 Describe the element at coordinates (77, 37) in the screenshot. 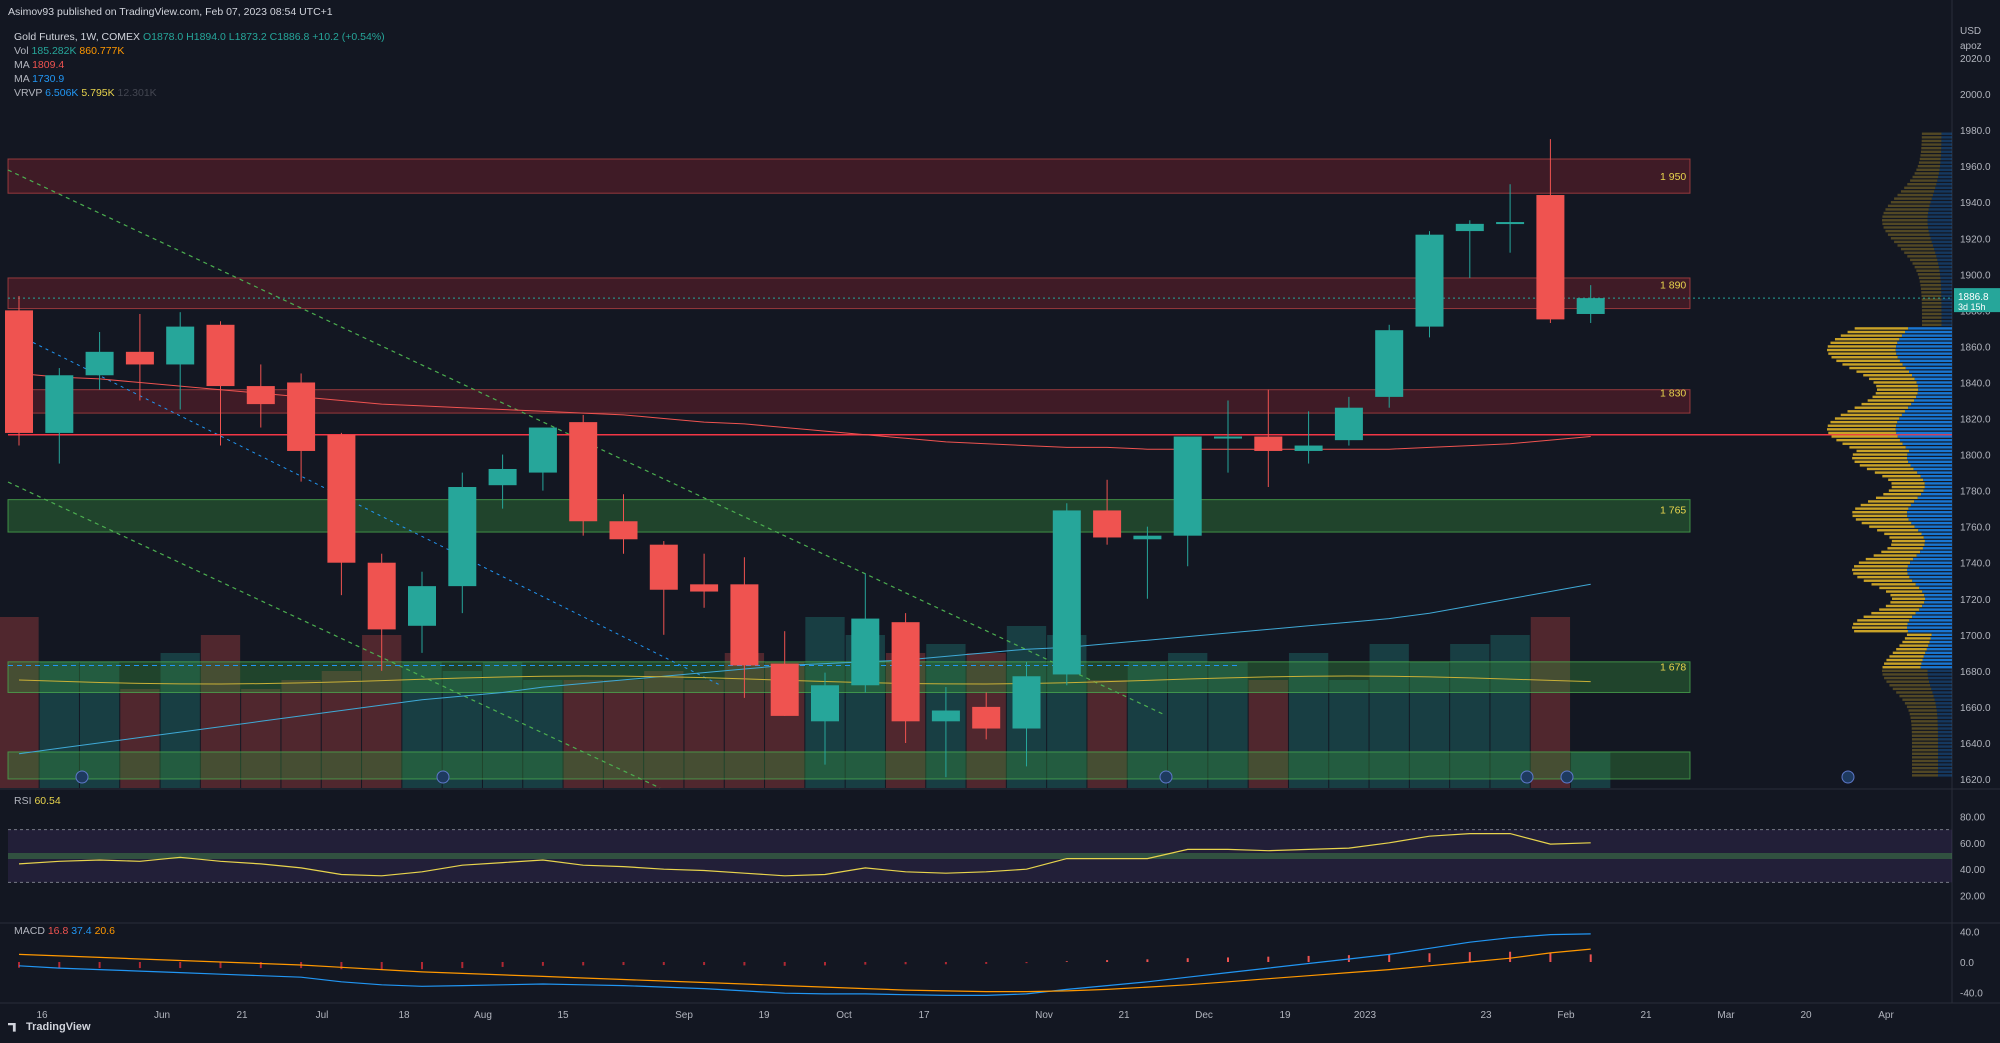

I see `legend-symbol: Gold Futures, 1W, COMEX` at that location.